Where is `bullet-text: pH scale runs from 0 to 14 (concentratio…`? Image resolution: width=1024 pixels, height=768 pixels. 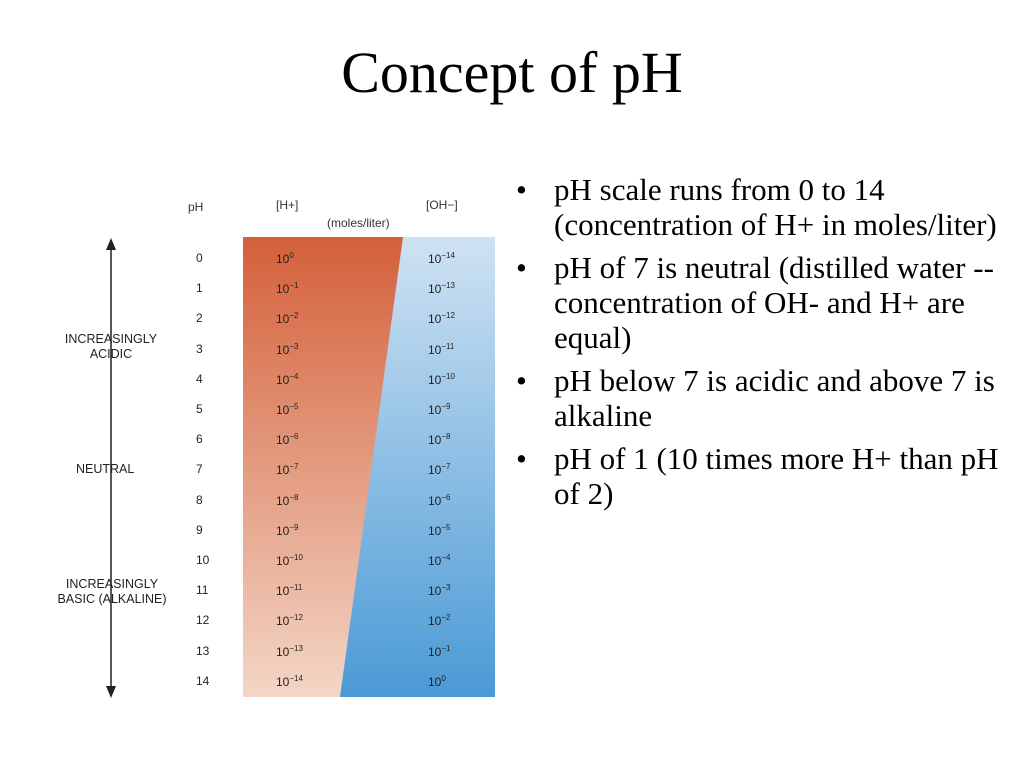
bullet-text: pH scale runs from 0 to 14 (concentratio… is located at coordinates (775, 207).